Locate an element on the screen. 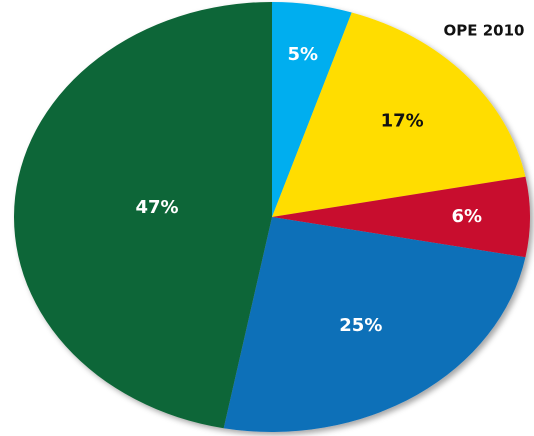 This screenshot has height=436, width=534. data-label: 17% is located at coordinates (402, 120).